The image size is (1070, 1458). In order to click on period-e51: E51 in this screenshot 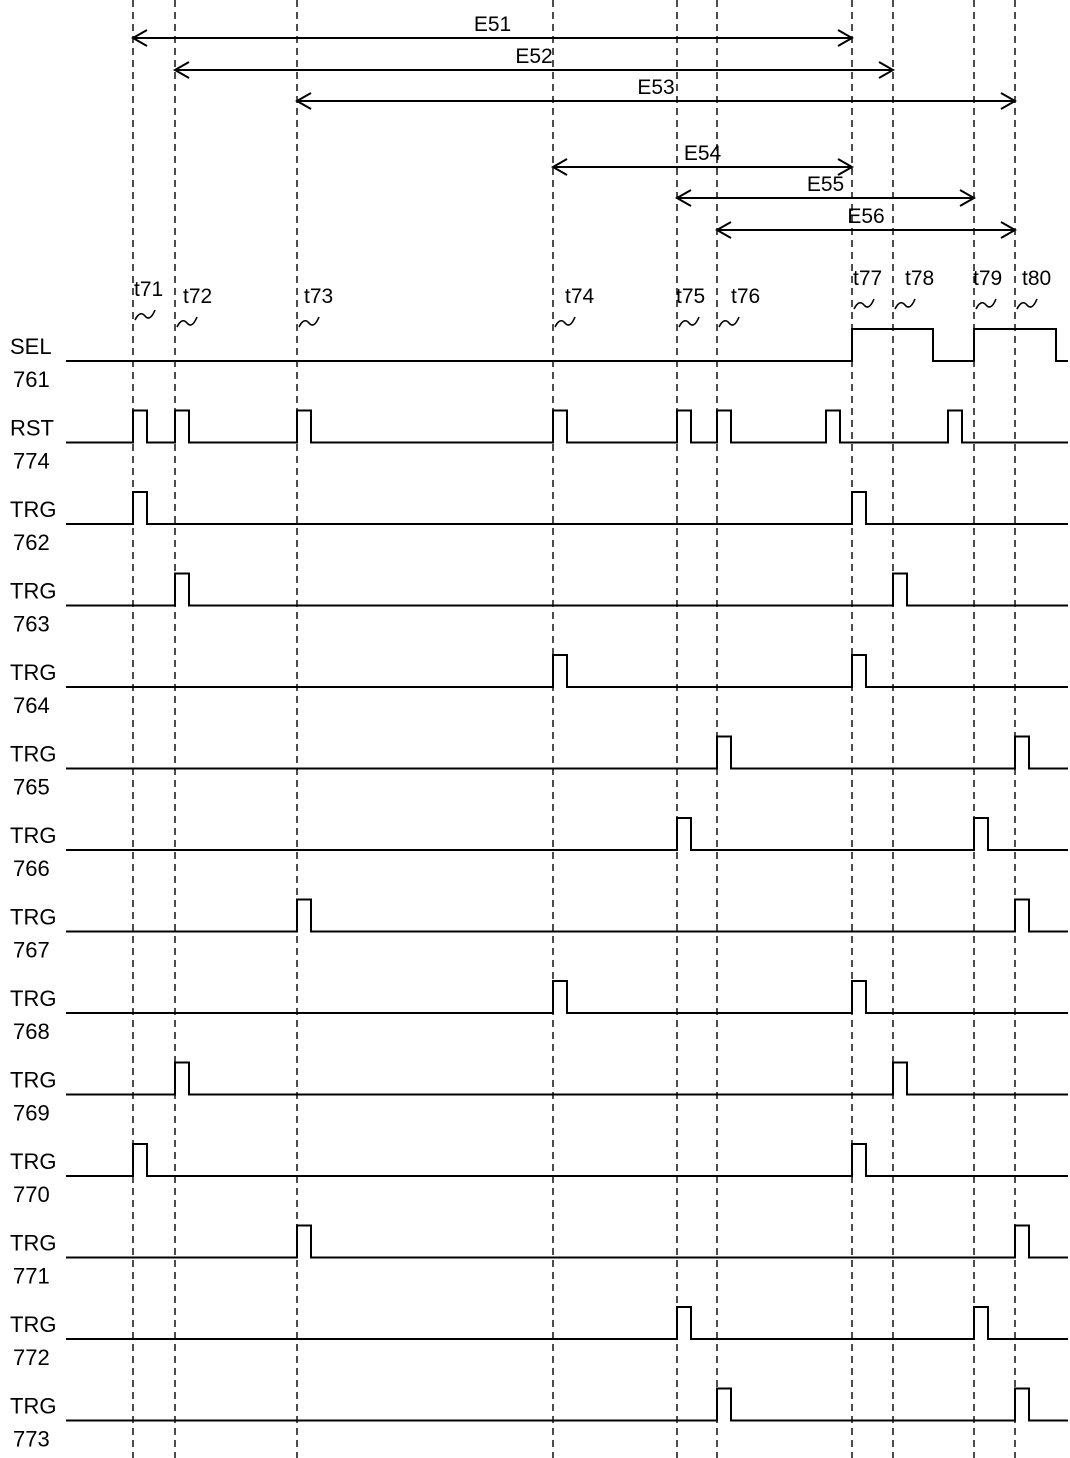, I will do `click(492, 29)`.